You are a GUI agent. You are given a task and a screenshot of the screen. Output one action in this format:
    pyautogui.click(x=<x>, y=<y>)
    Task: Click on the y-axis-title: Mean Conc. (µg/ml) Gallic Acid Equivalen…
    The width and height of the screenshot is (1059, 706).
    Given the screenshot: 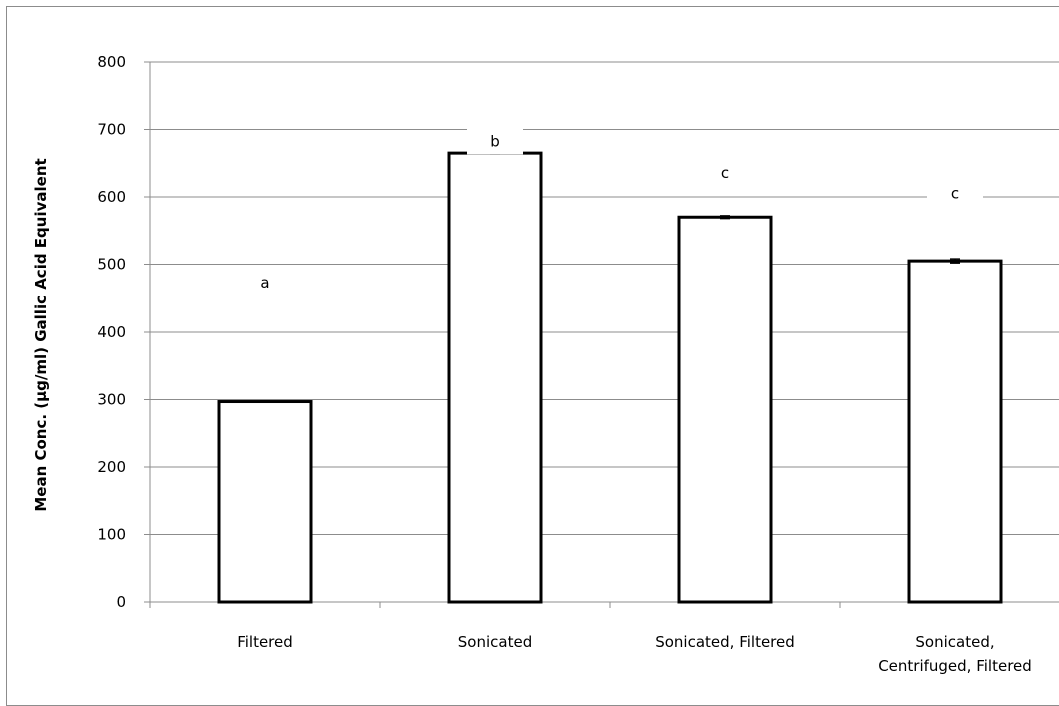 What is the action you would take?
    pyautogui.click(x=41, y=334)
    